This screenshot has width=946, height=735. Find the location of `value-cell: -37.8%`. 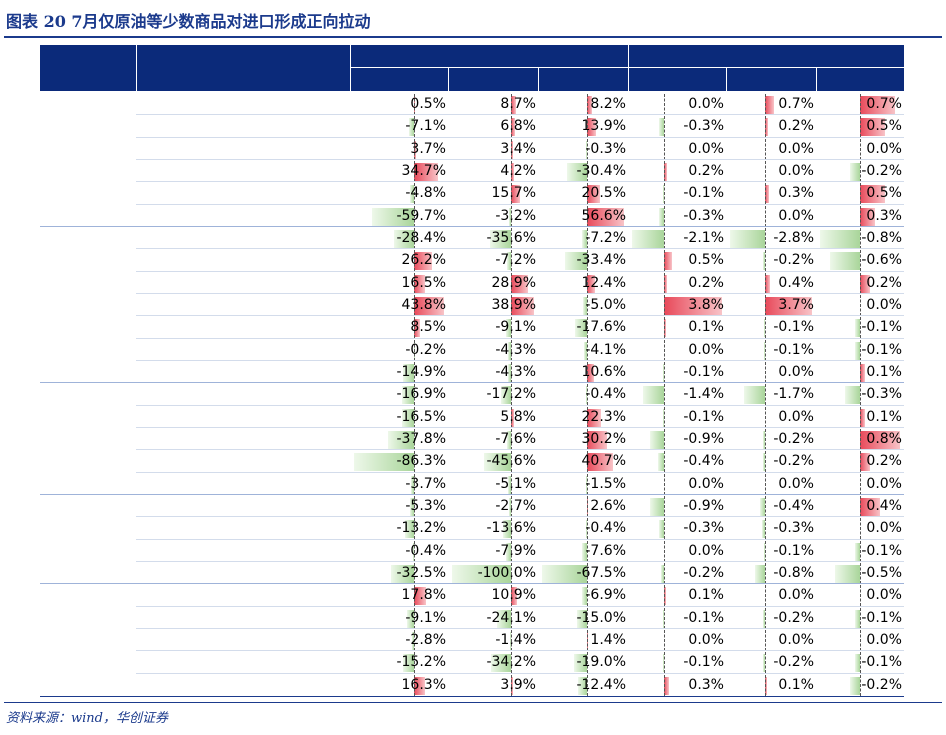

value-cell: -37.8% is located at coordinates (399, 439).